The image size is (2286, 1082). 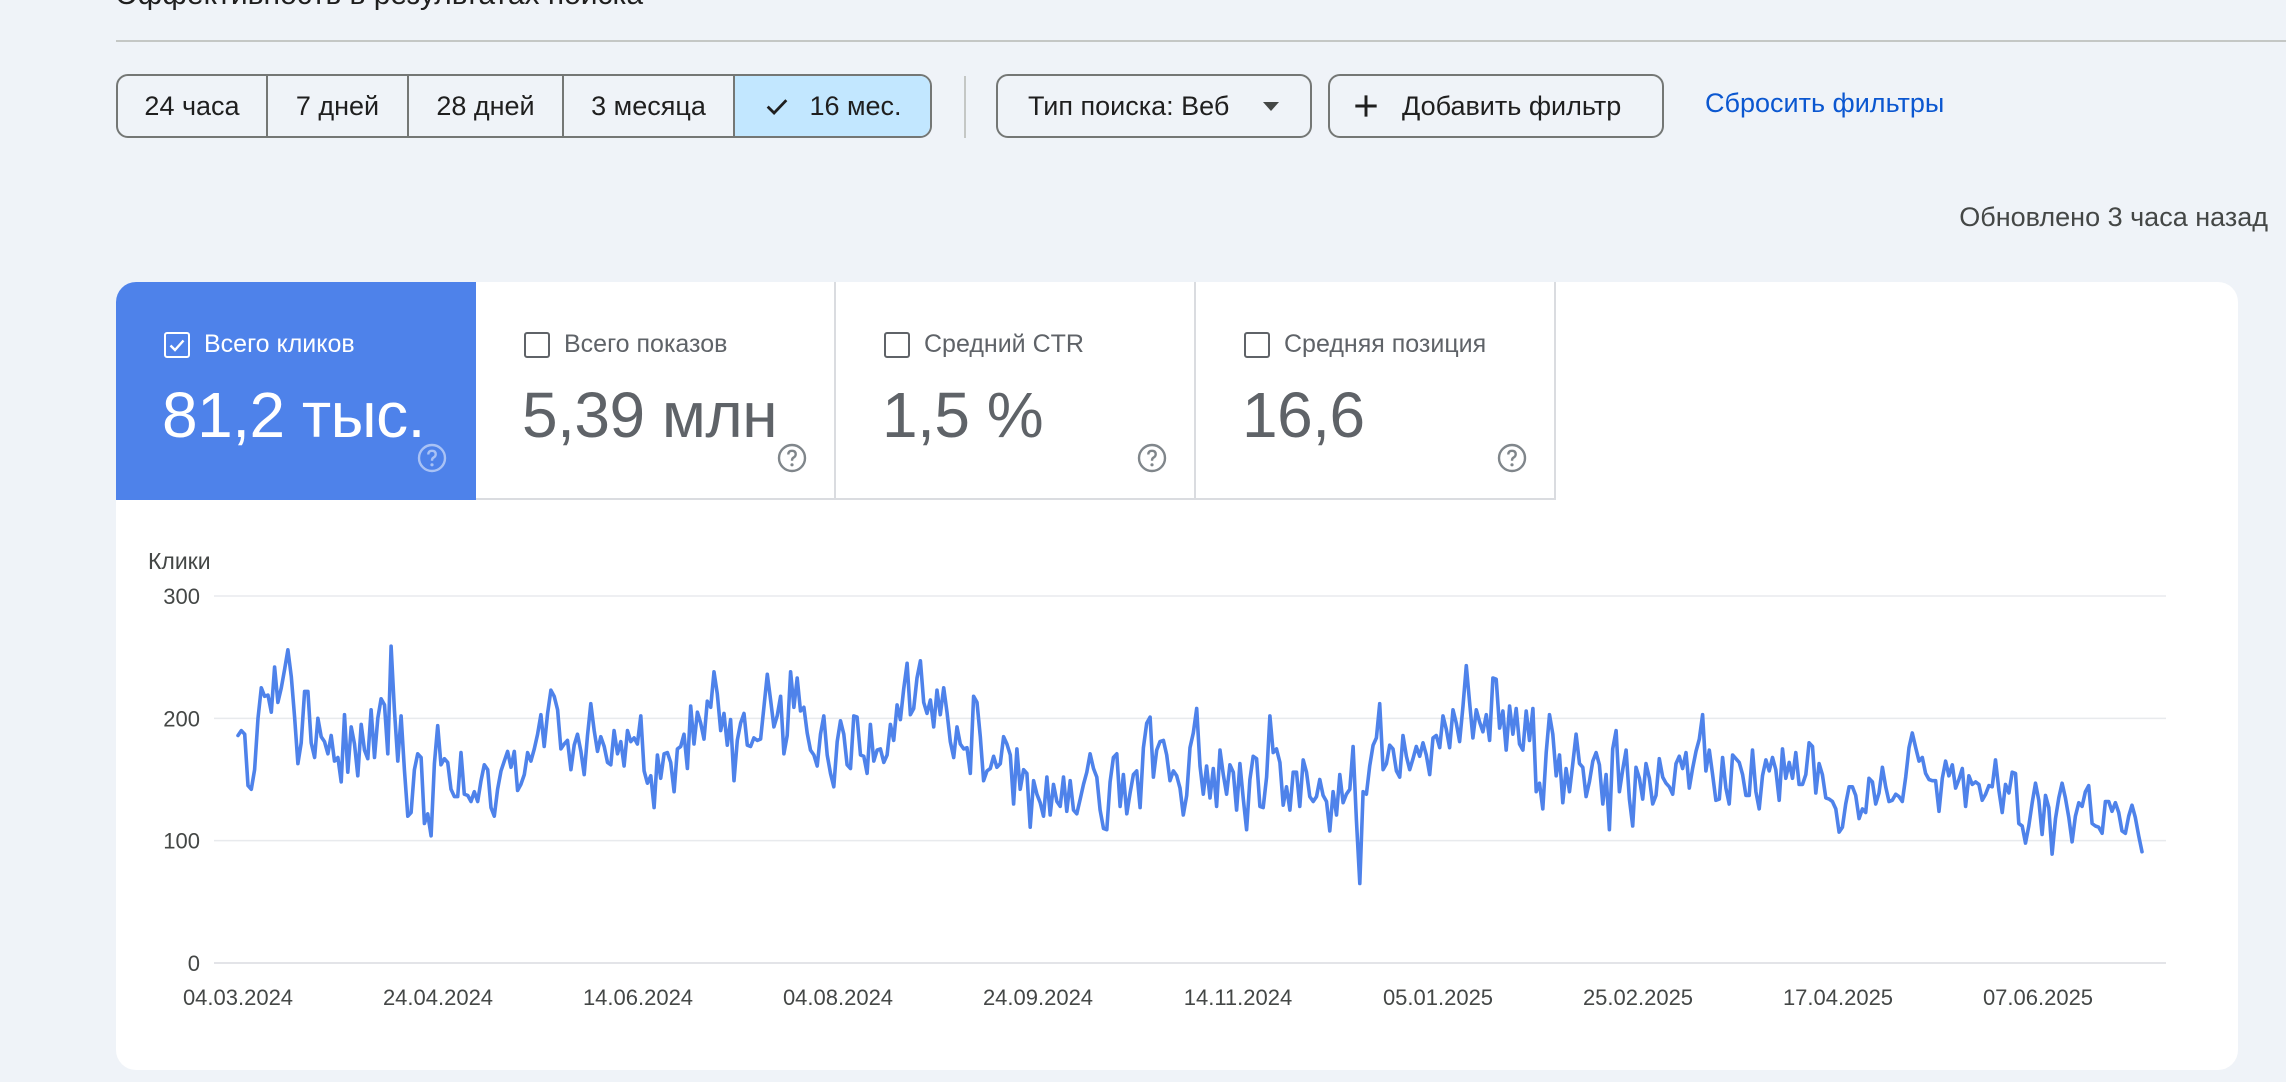 What do you see at coordinates (181, 596) in the screenshot?
I see `y-tick-label: 300` at bounding box center [181, 596].